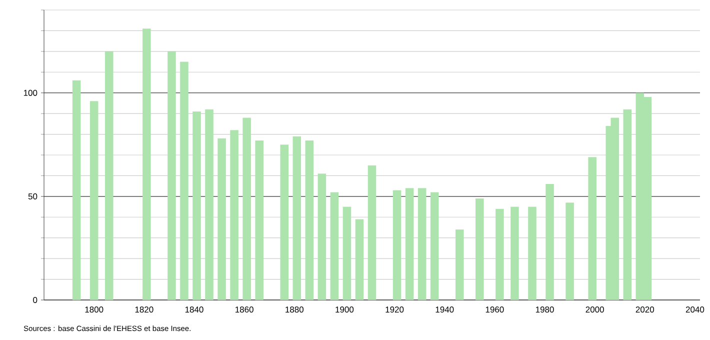 The width and height of the screenshot is (710, 340). I want to click on x-tick-label: 1840, so click(194, 309).